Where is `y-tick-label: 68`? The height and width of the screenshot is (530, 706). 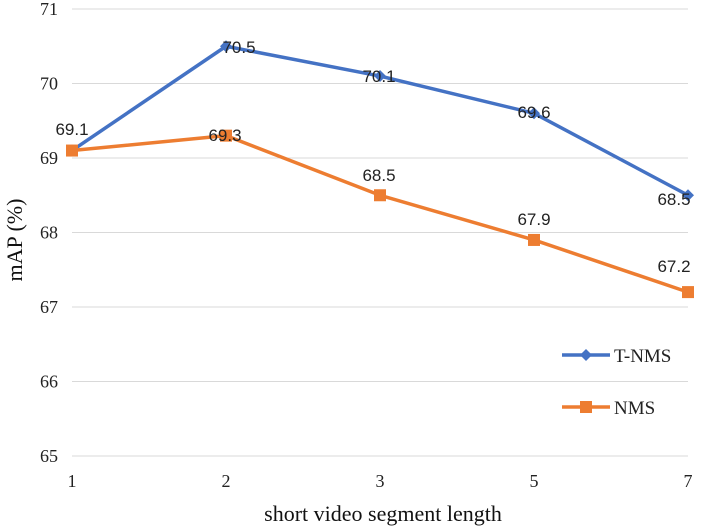 y-tick-label: 68 is located at coordinates (49, 233).